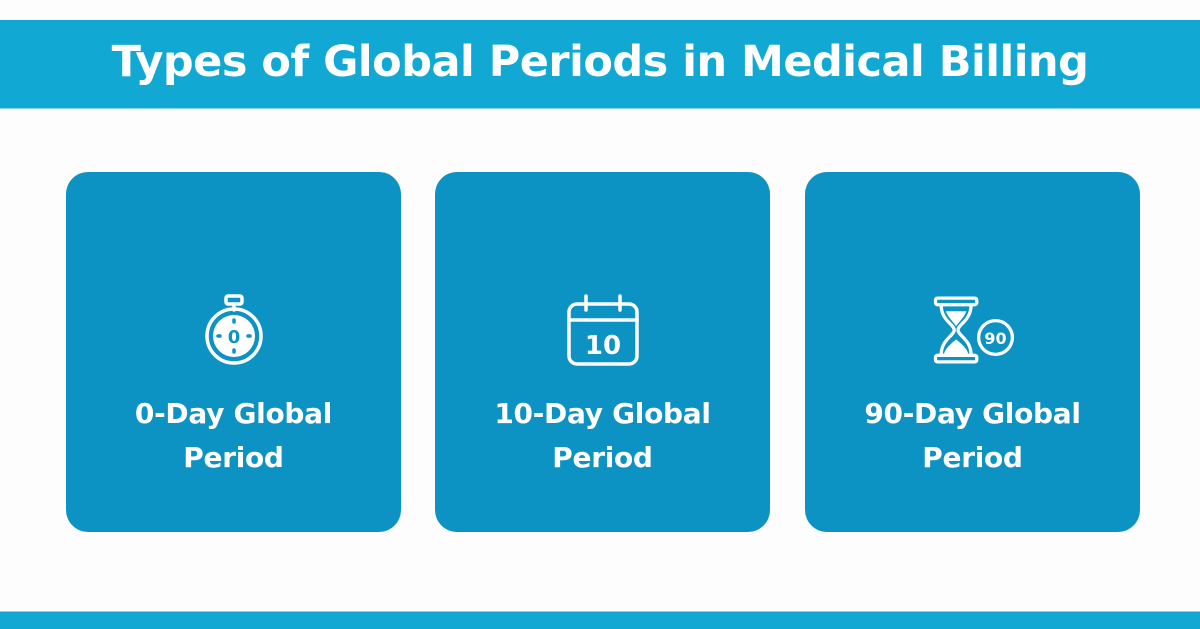 Image resolution: width=1200 pixels, height=629 pixels. I want to click on card-label-line1: 10-Day Global, so click(602, 413).